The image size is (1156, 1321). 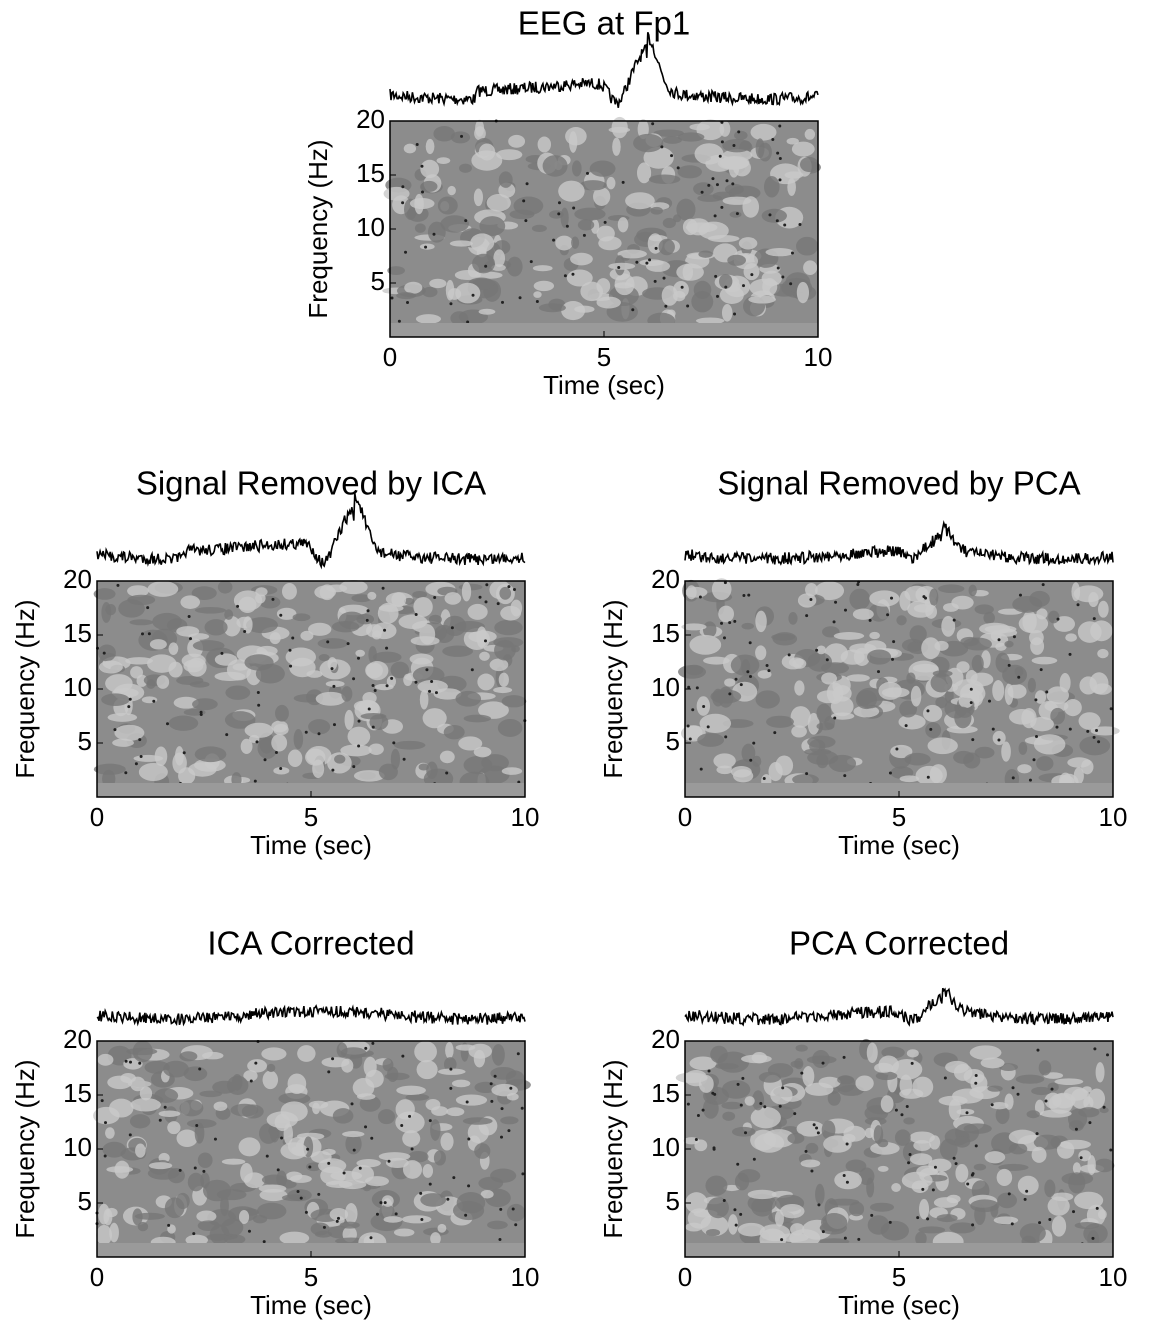 What do you see at coordinates (85, 741) in the screenshot?
I see `y-tick-label: 5` at bounding box center [85, 741].